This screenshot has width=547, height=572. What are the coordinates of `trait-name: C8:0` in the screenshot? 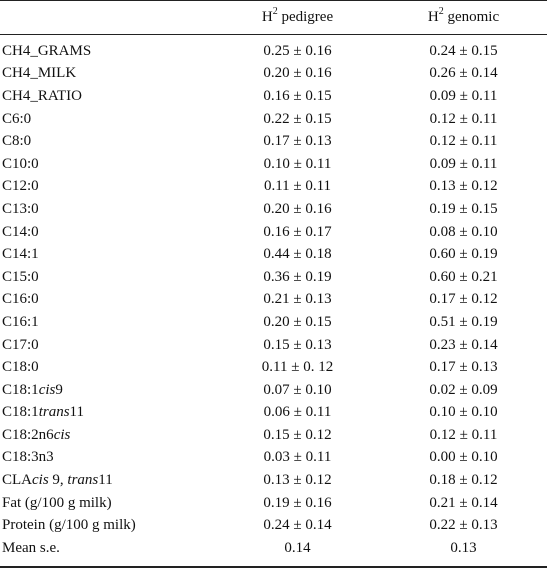 It's located at (17, 141).